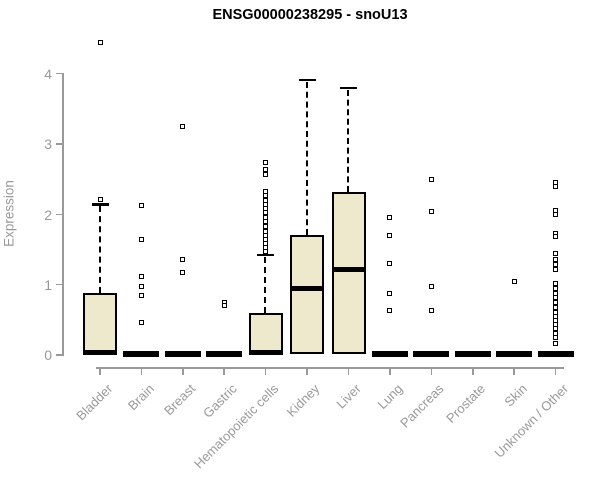 The width and height of the screenshot is (600, 500). What do you see at coordinates (48, 144) in the screenshot?
I see `y-tick-label: 3` at bounding box center [48, 144].